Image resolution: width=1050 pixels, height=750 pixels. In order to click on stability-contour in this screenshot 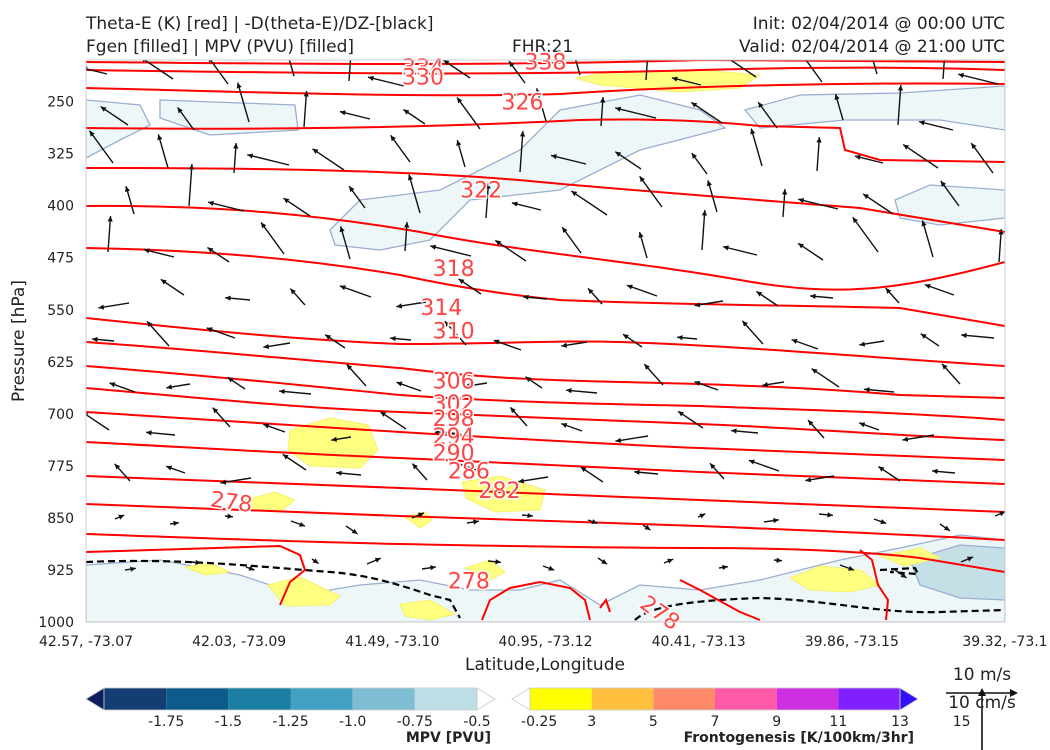, I will do `click(819, 608)`.